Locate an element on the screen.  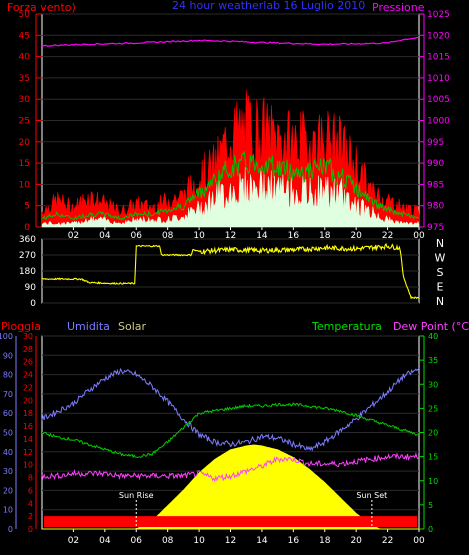
direction-series is located at coordinates (230, 271).